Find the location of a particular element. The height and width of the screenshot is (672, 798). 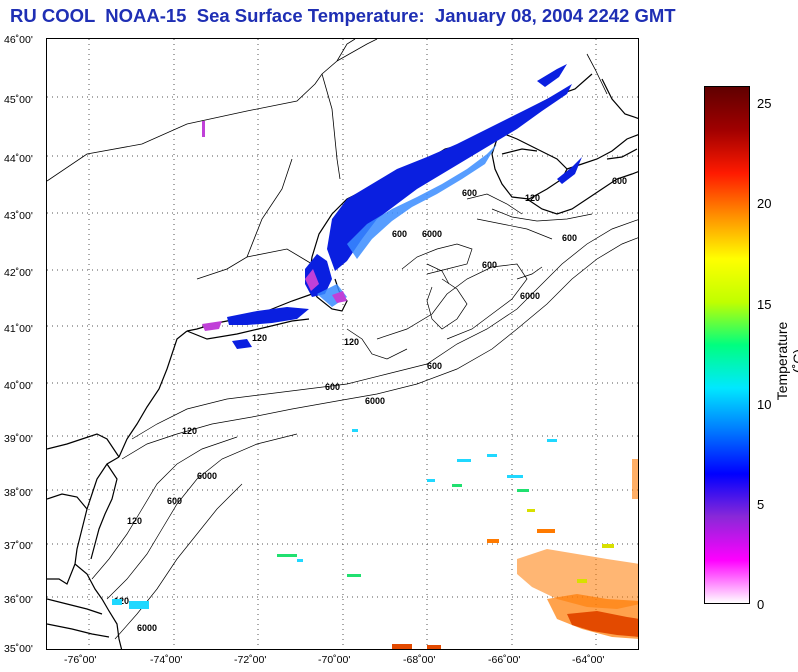

colorbar-tick-15: 15 is located at coordinates (764, 304).